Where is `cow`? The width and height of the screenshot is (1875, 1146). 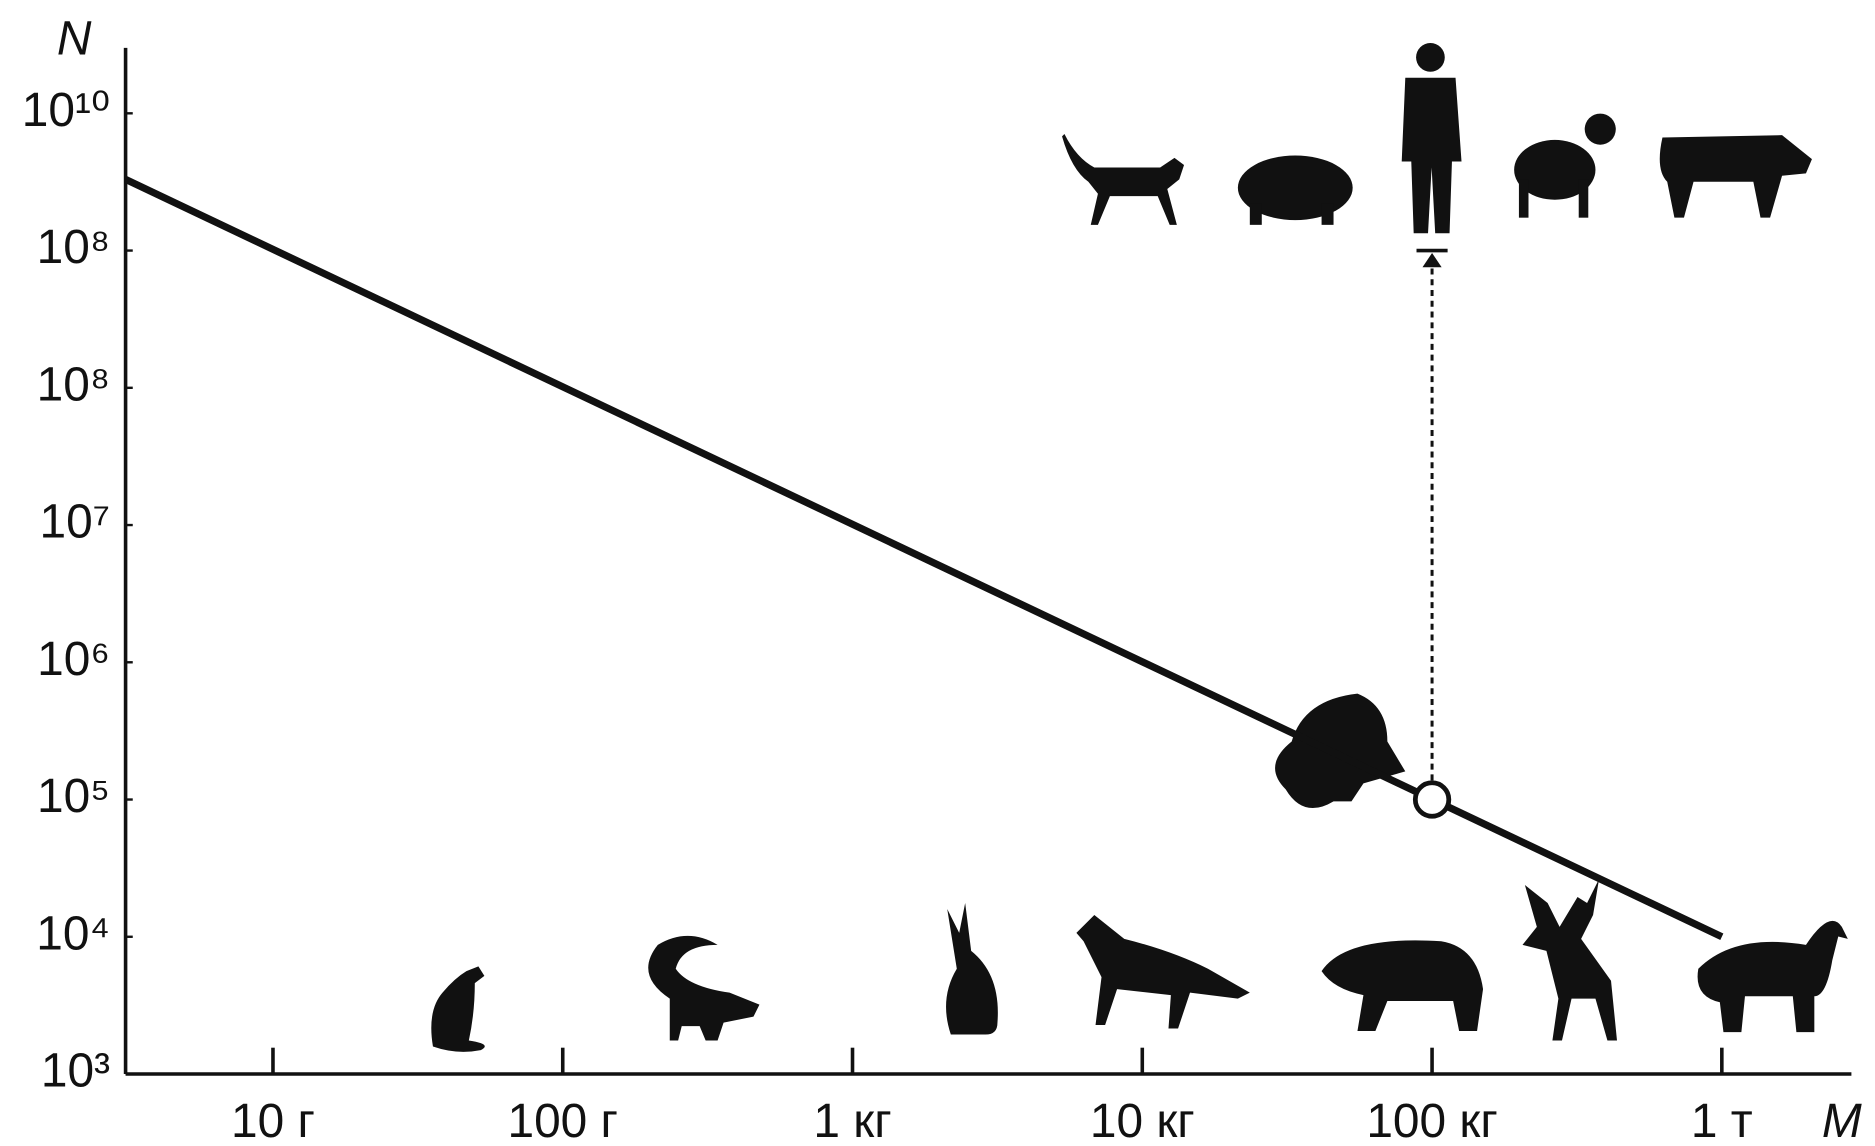
cow is located at coordinates (1735, 176).